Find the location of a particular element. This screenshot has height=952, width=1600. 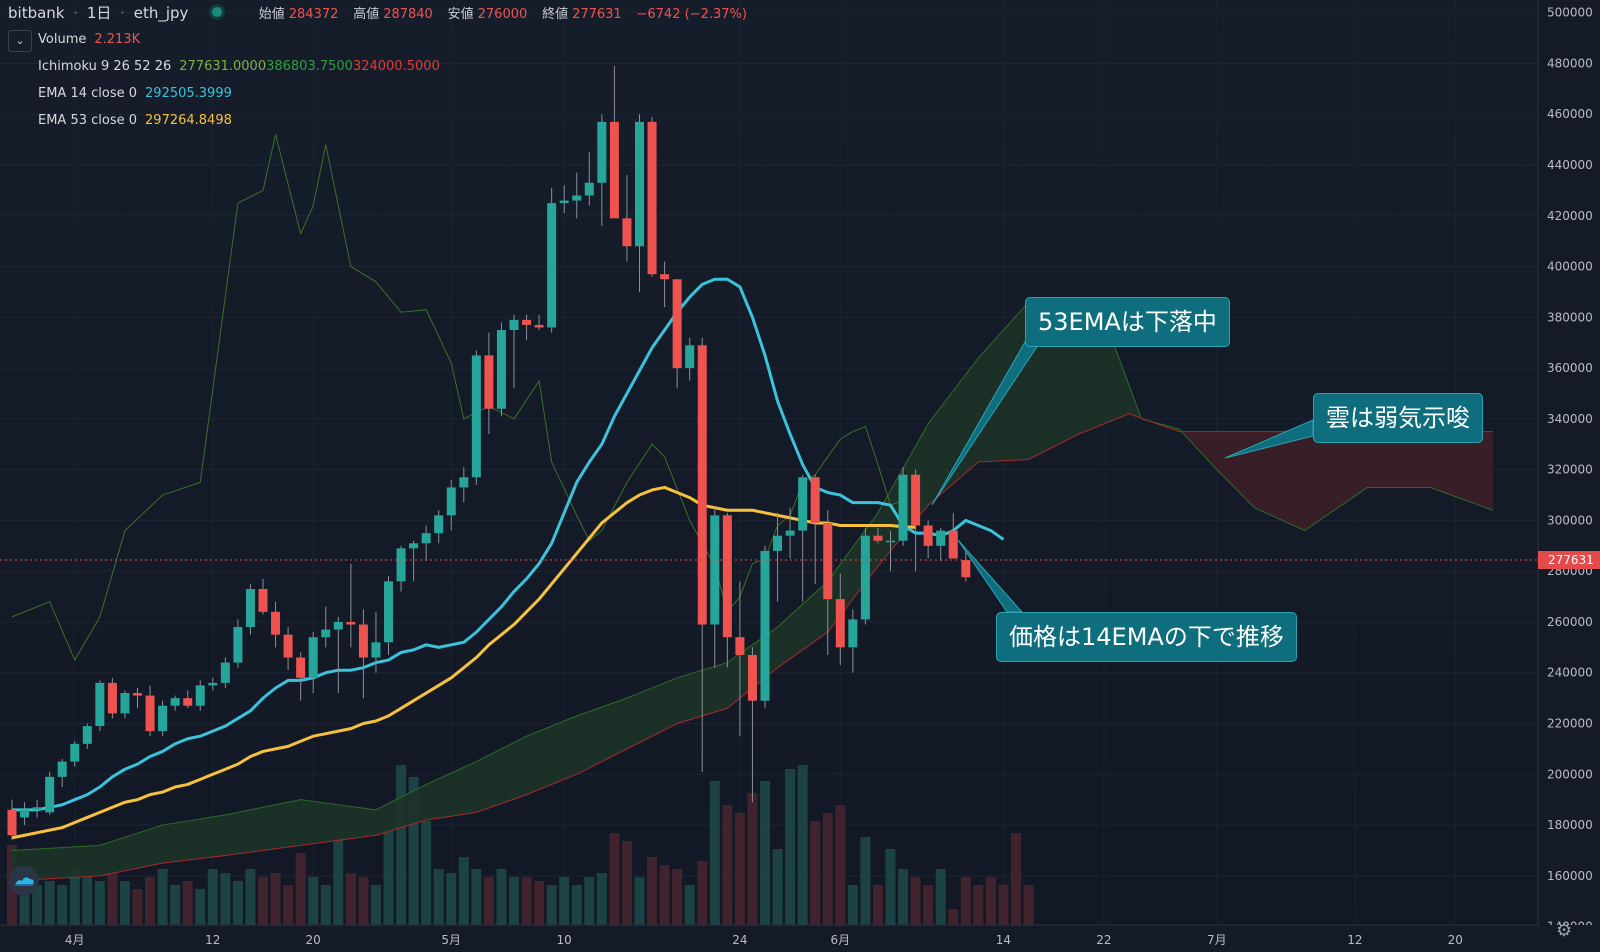

price-tick-label: 420000 is located at coordinates (1570, 216).